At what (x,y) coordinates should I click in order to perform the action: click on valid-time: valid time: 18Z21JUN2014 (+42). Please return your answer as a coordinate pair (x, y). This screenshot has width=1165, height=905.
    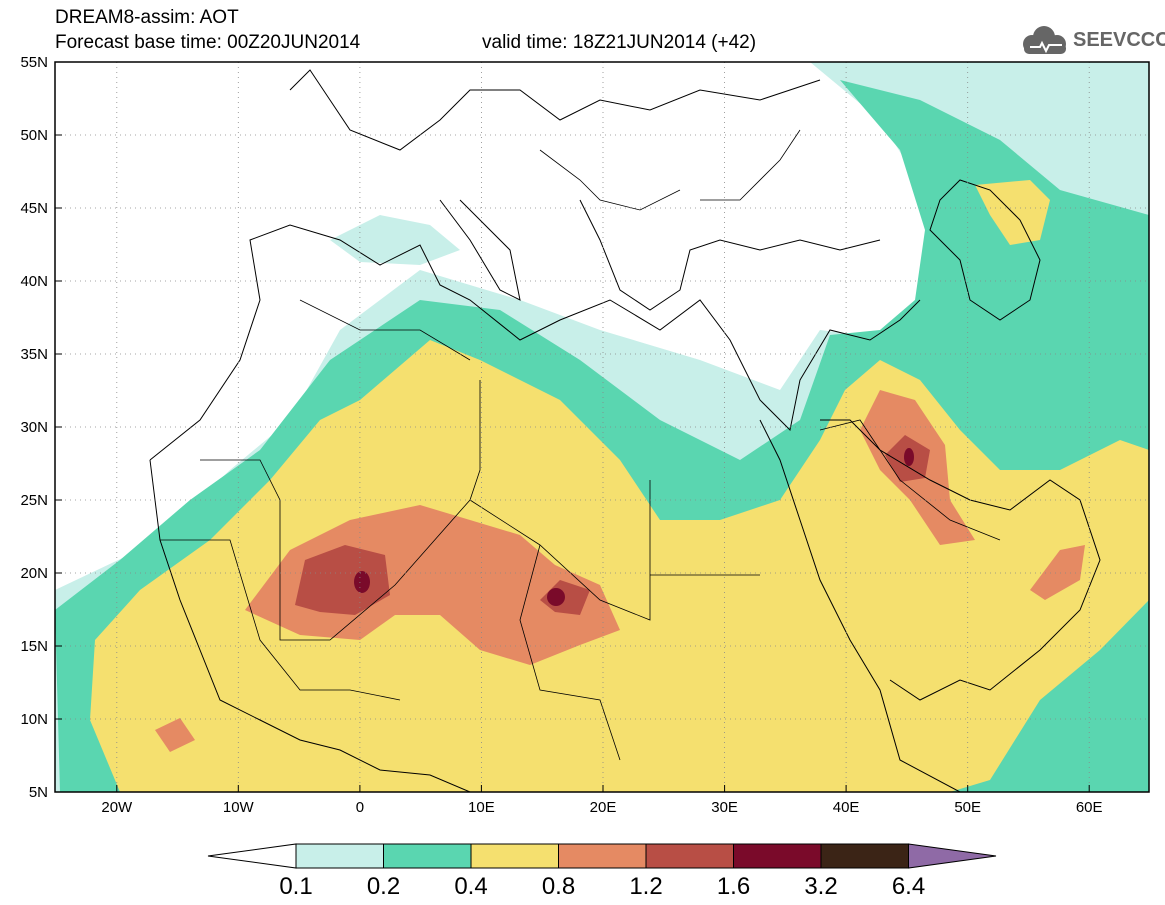
    Looking at the image, I should click on (619, 42).